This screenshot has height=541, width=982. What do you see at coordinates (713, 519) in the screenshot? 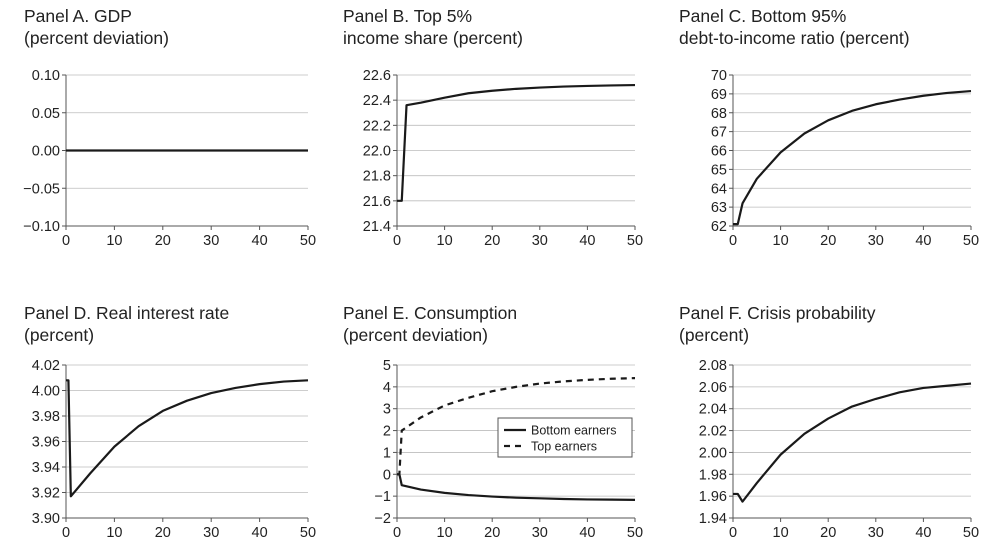
I see `panel-f-y-tick-label: 1.94` at bounding box center [713, 519].